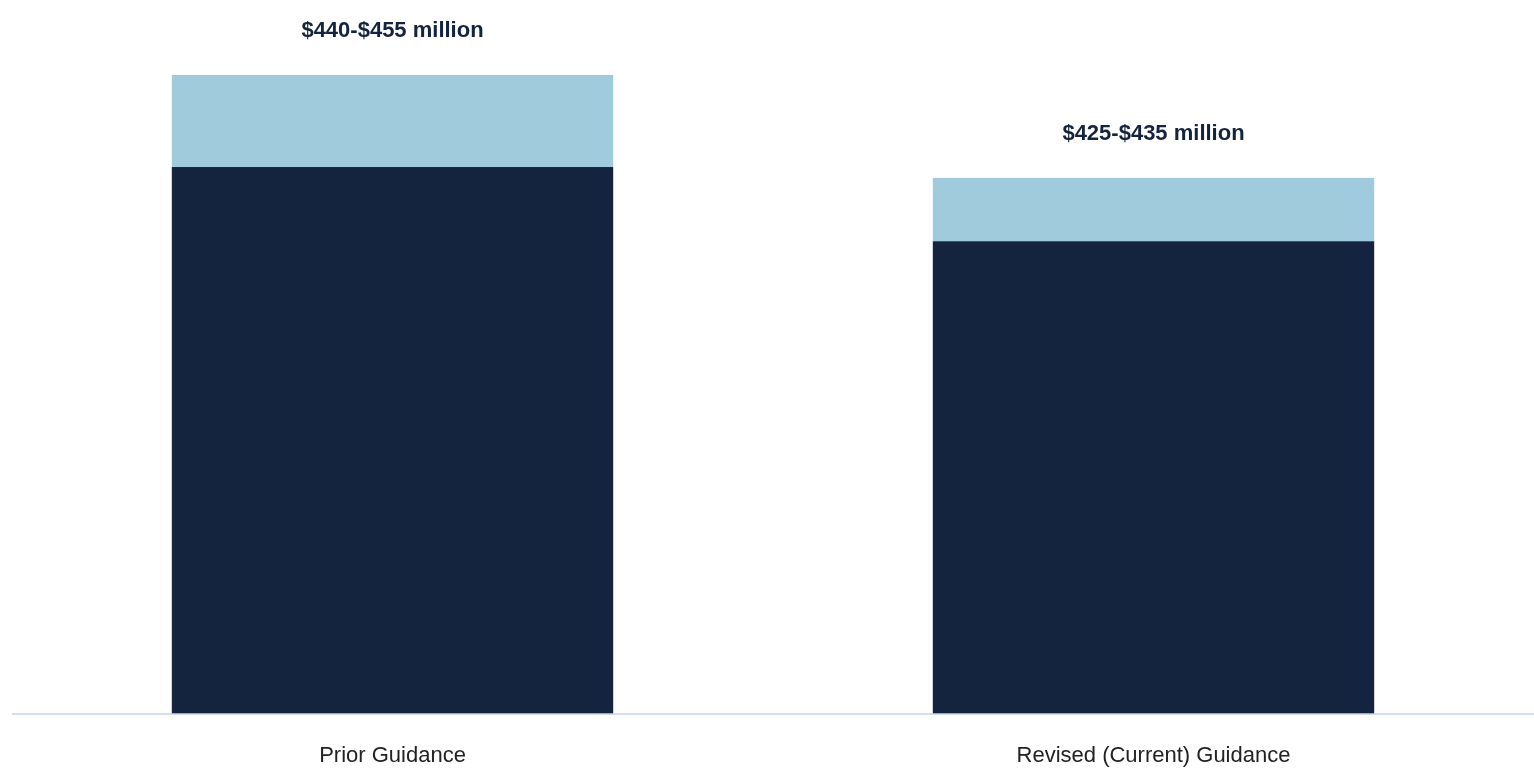  I want to click on annotation: $425-$435 million, so click(1153, 132).